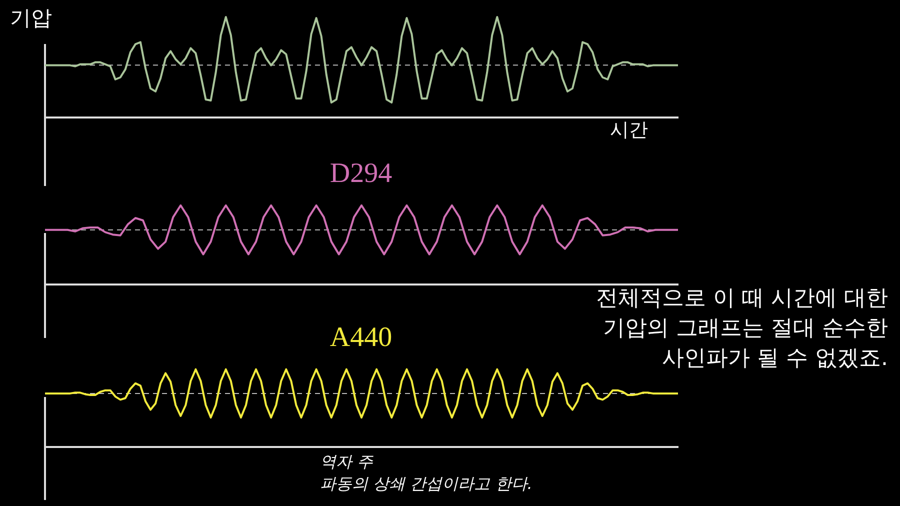 Image resolution: width=900 pixels, height=506 pixels. I want to click on text: 파동의 상쇄 간섭이라고 한다., so click(426, 484).